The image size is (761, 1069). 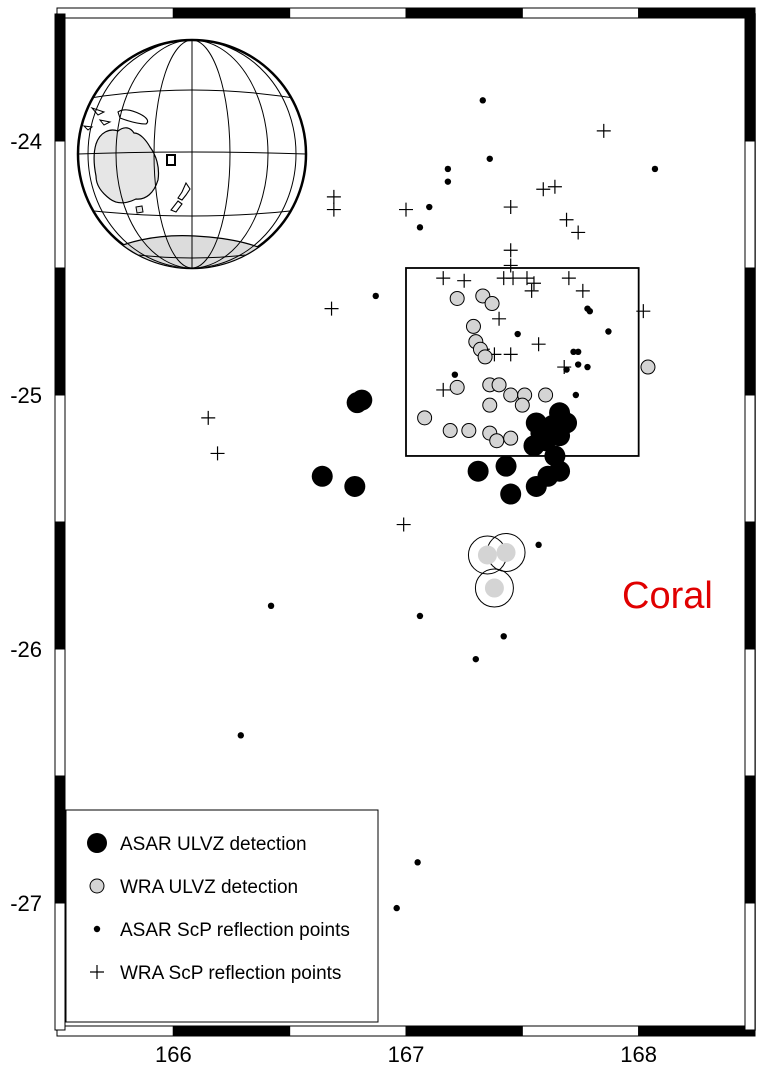 What do you see at coordinates (213, 844) in the screenshot?
I see `legend-label: ASAR ULVZ detection` at bounding box center [213, 844].